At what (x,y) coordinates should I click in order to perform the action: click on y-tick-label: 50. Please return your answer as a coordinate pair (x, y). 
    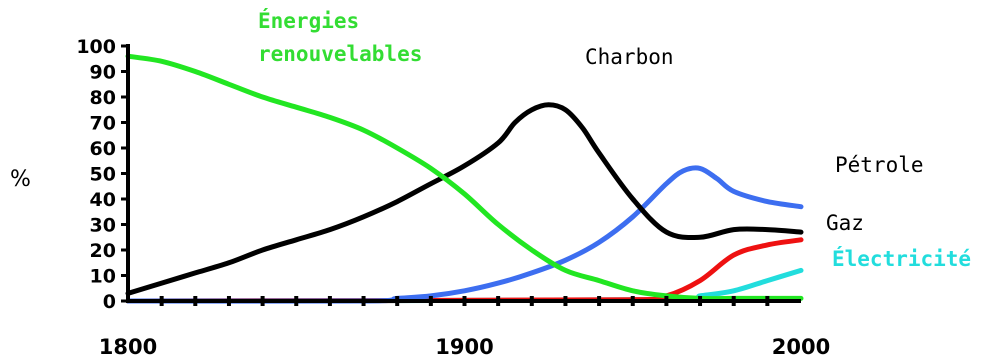
    Looking at the image, I should click on (103, 175).